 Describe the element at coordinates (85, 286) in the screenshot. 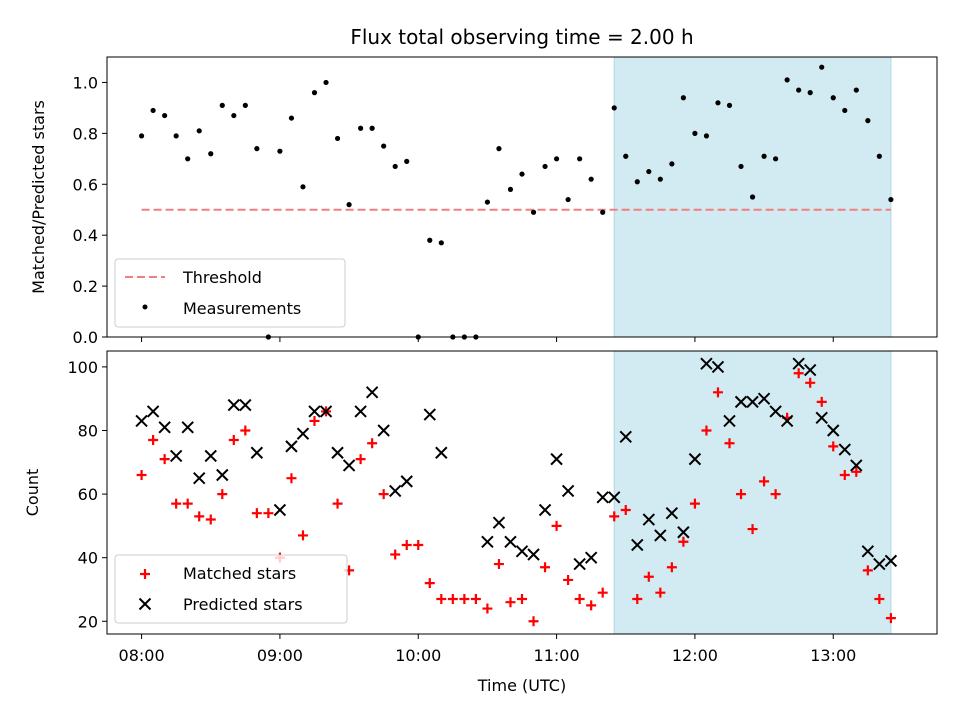

I see `ratio-y-tick-label: 0.2` at that location.